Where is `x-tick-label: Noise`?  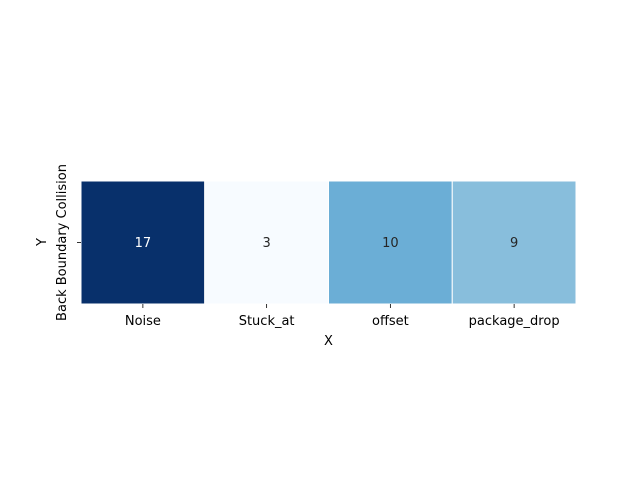 x-tick-label: Noise is located at coordinates (143, 321).